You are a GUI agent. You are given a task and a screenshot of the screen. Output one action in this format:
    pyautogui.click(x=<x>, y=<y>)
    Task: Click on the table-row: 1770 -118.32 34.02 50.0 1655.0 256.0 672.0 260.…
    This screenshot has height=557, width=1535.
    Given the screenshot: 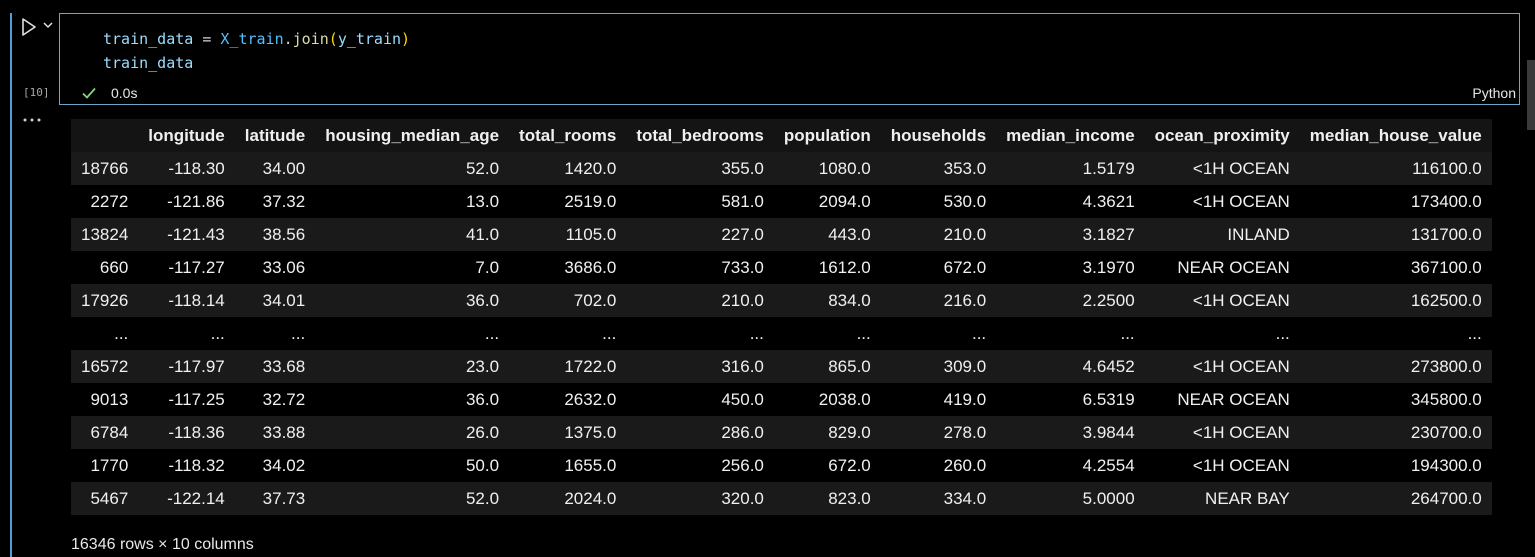 What is the action you would take?
    pyautogui.click(x=781, y=465)
    